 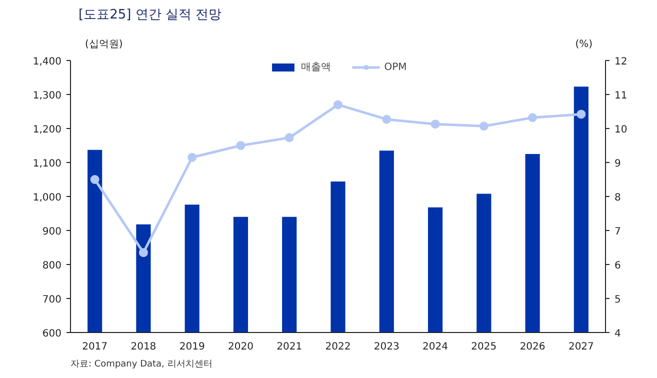 I want to click on legend-label: OPM, so click(x=395, y=67).